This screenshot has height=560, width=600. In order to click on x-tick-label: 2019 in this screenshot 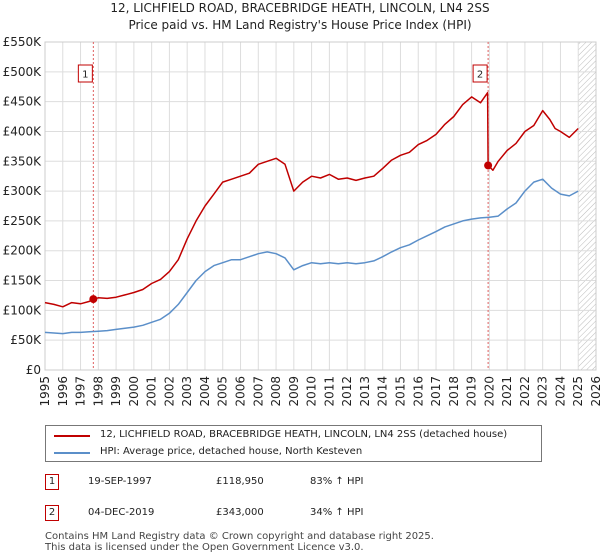, I will do `click(472, 391)`.